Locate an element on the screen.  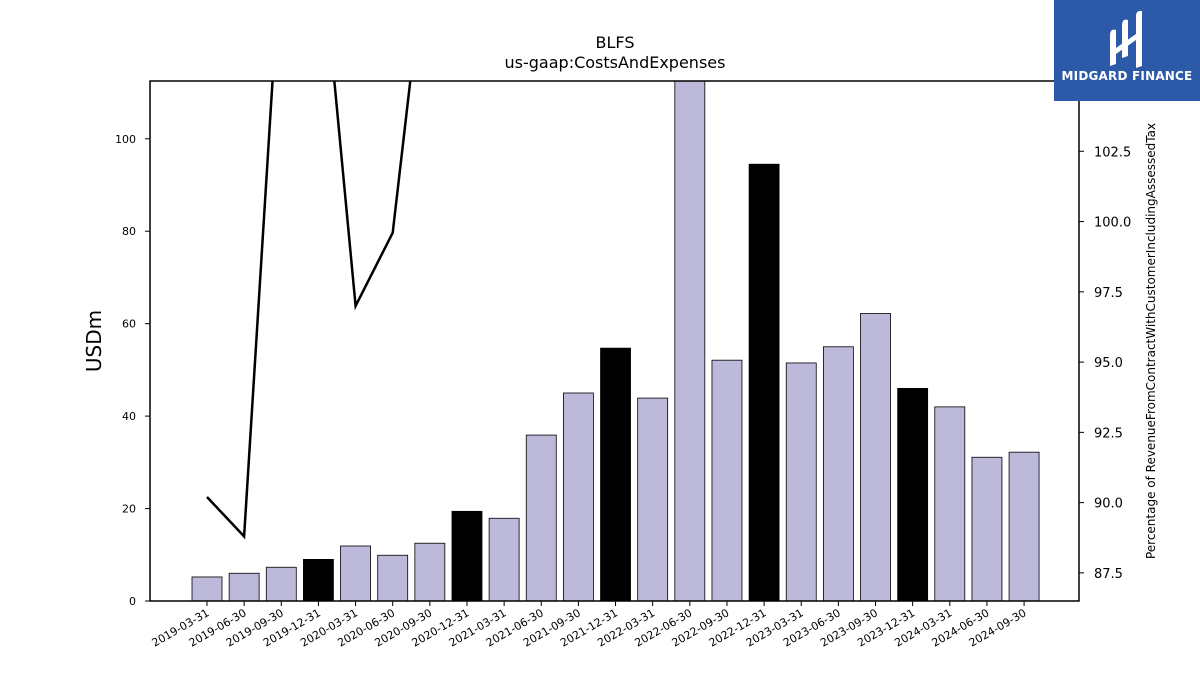
y-axis-label: USDm is located at coordinates (94, 341).